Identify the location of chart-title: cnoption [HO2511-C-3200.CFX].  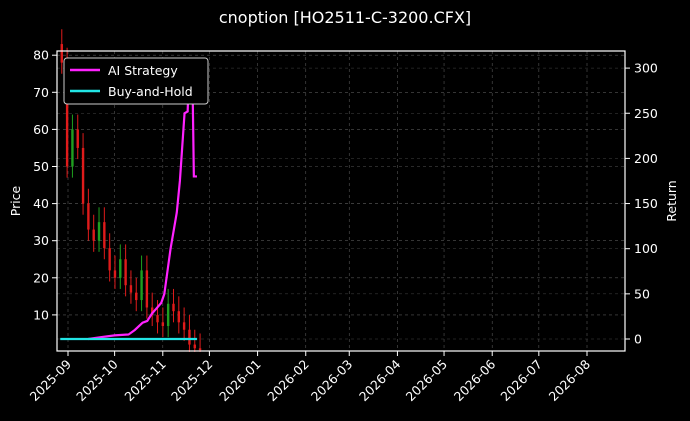
(345, 17).